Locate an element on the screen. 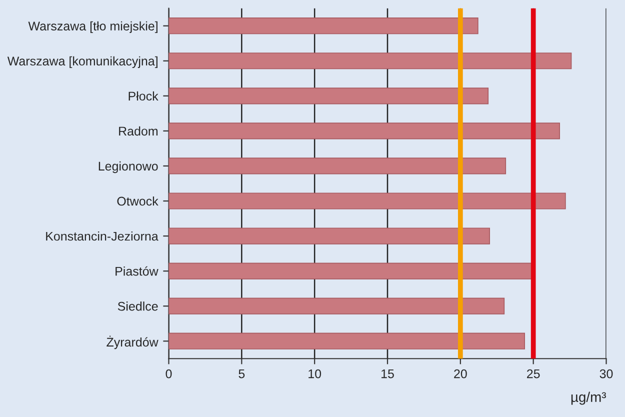 The image size is (625, 417). y-tick-label: Otwock is located at coordinates (137, 201).